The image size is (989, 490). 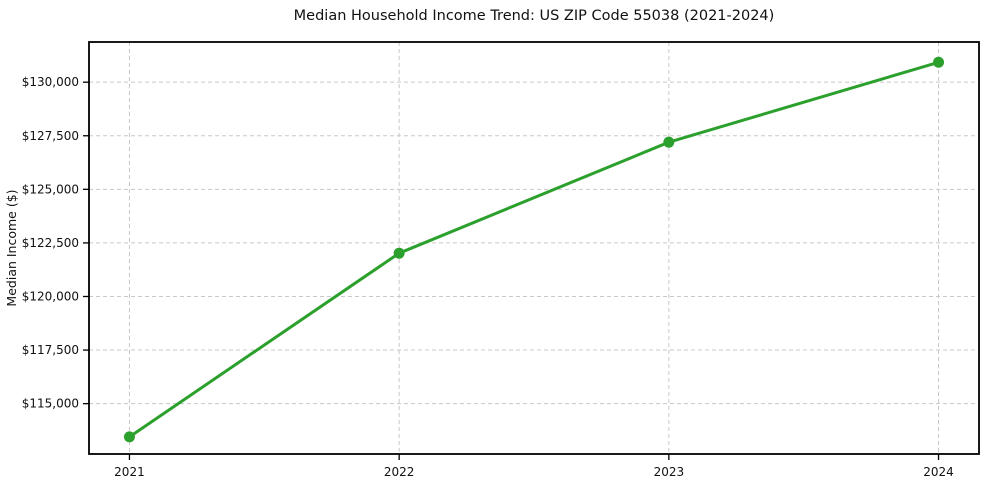 I want to click on x-tick-label: 2024, so click(x=938, y=472).